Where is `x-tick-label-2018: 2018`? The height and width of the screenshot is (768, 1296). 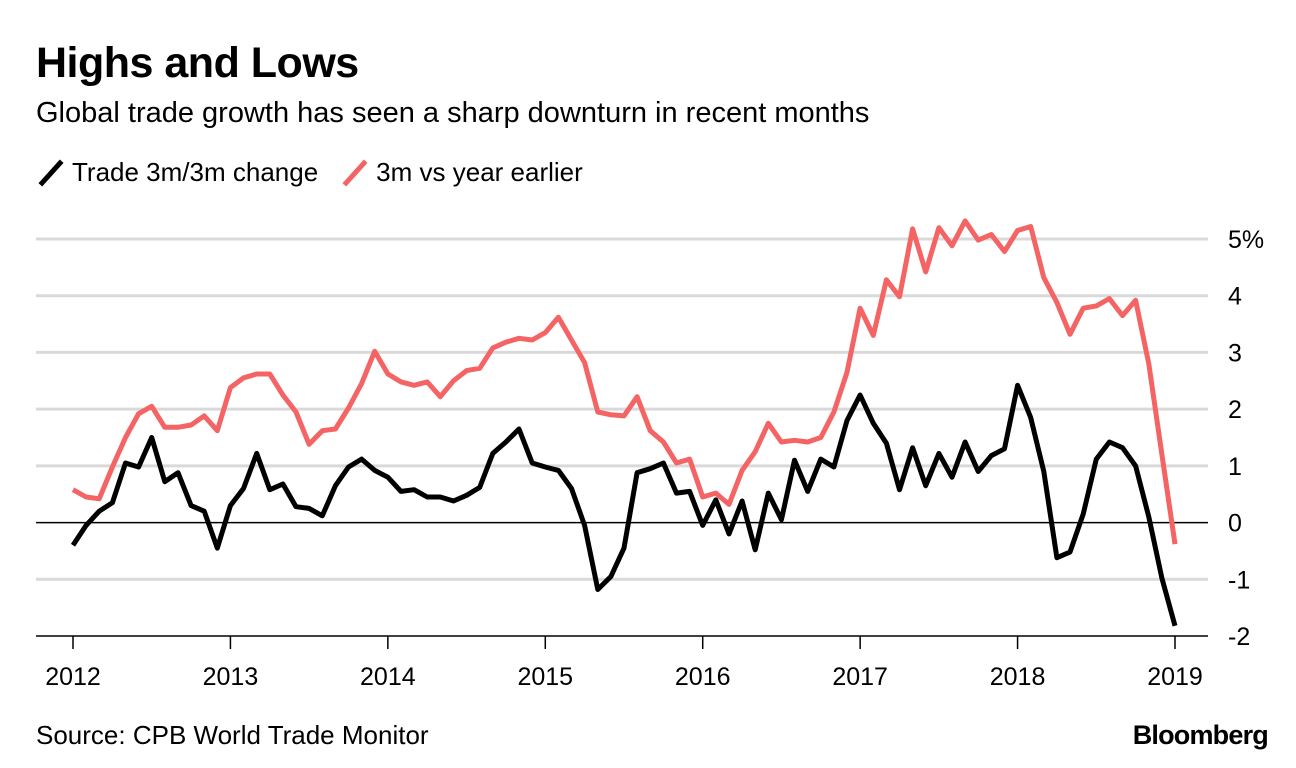
x-tick-label-2018: 2018 is located at coordinates (1018, 677).